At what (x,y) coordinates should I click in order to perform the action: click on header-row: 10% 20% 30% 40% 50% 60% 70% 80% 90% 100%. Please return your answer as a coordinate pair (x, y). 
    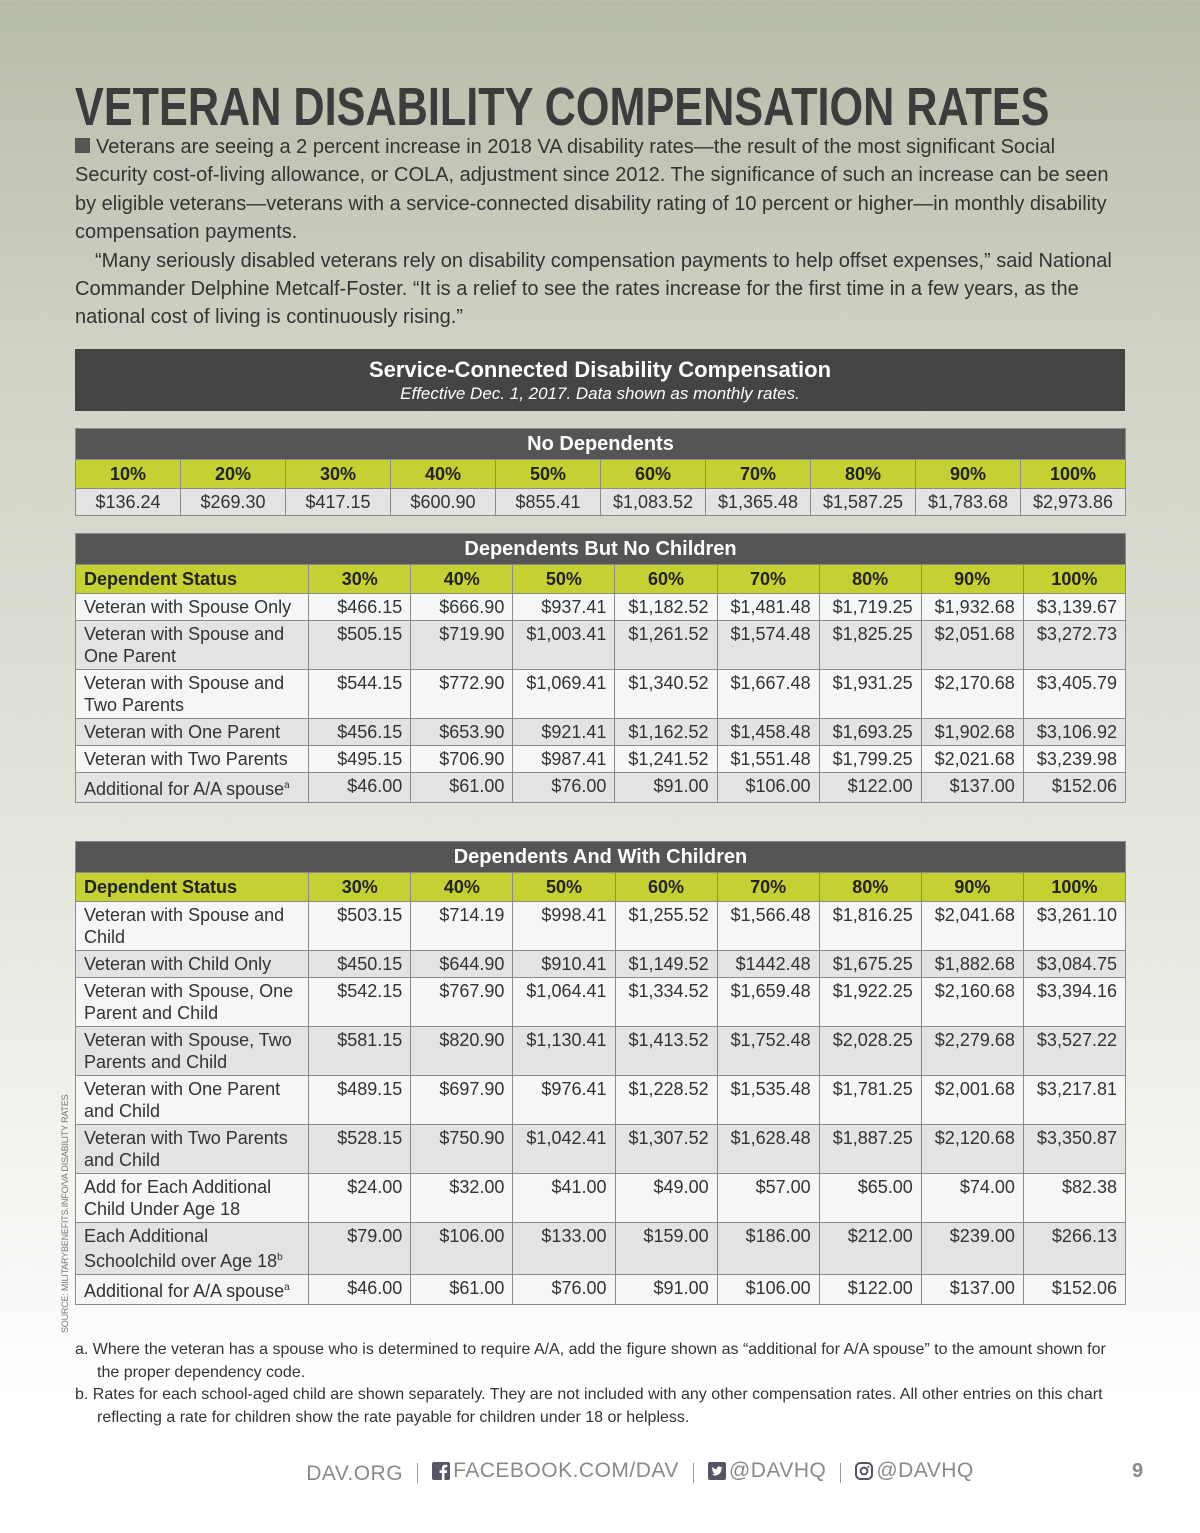
    Looking at the image, I should click on (600, 474).